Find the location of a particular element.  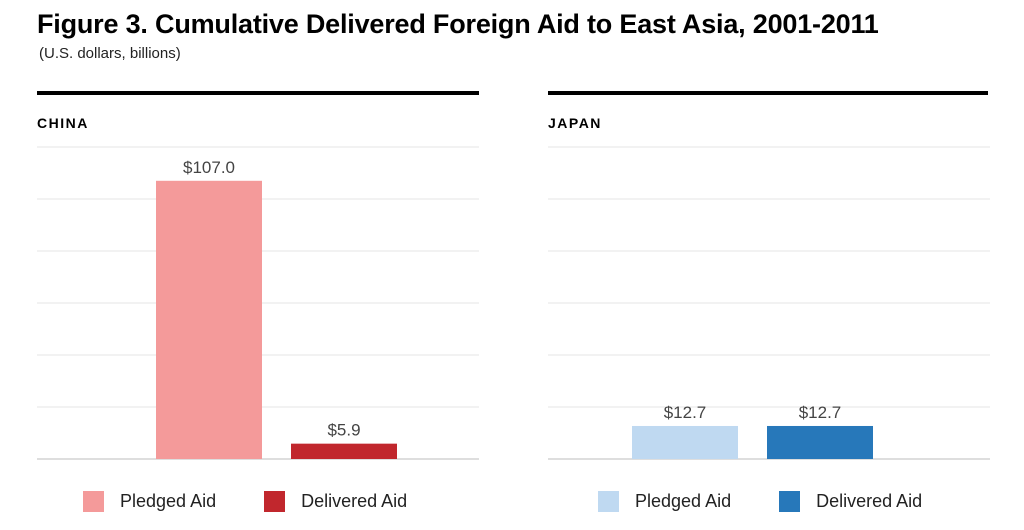

data-label-china-delivered: $5.9 is located at coordinates (343, 430).